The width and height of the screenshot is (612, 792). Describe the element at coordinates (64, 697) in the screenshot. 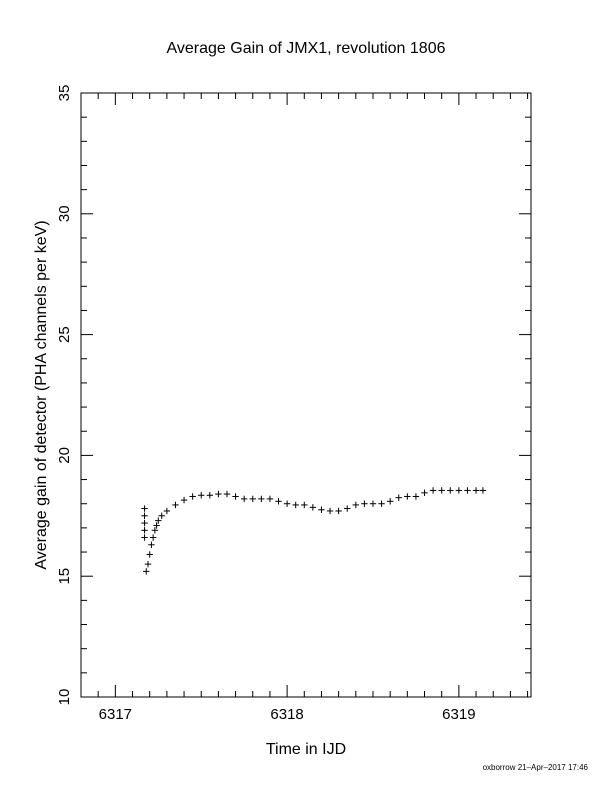

I see `y-tick-label: 10` at that location.